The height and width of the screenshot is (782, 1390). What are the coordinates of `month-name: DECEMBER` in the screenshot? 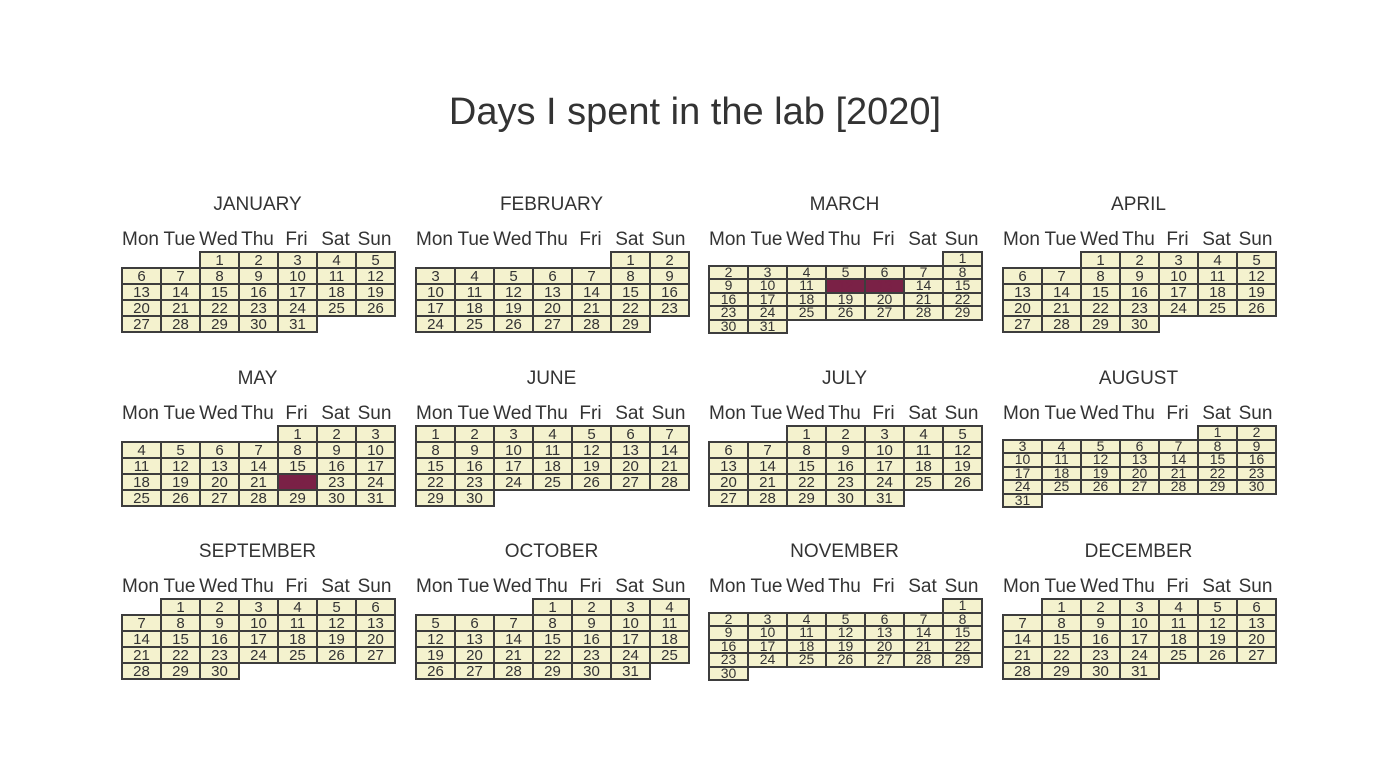 It's located at (1138, 551).